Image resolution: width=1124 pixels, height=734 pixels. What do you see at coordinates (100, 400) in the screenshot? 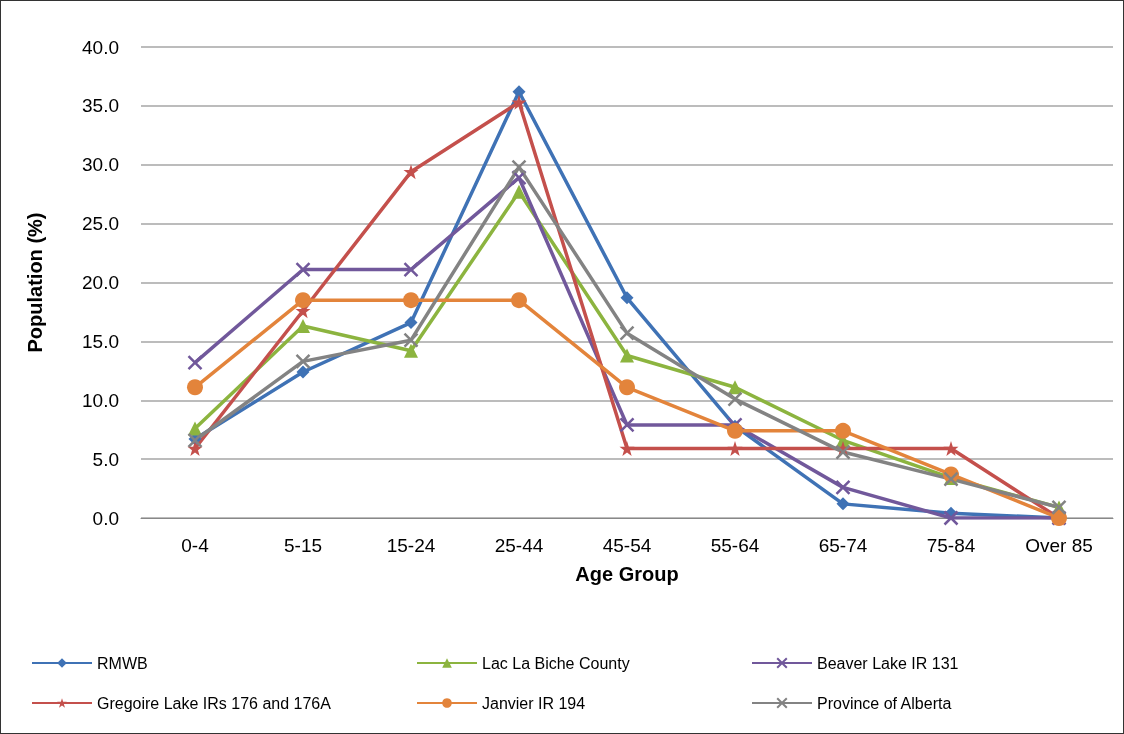
I see `y-tick-label: 10.0` at bounding box center [100, 400].